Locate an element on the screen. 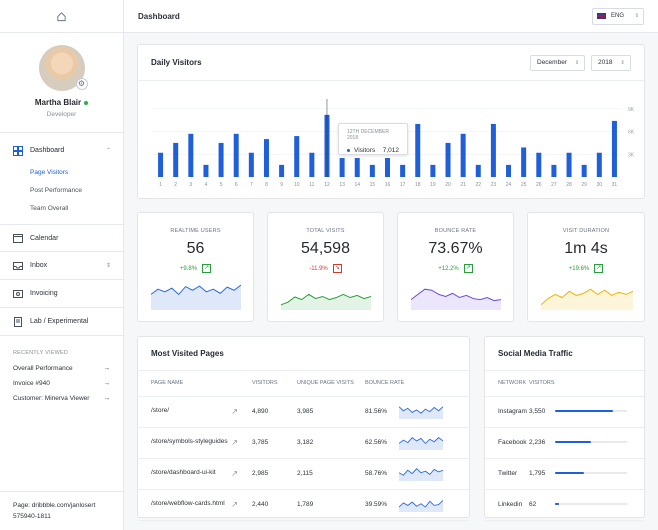 The width and height of the screenshot is (658, 530). profile-name-row: Martha Blair is located at coordinates (61, 102).